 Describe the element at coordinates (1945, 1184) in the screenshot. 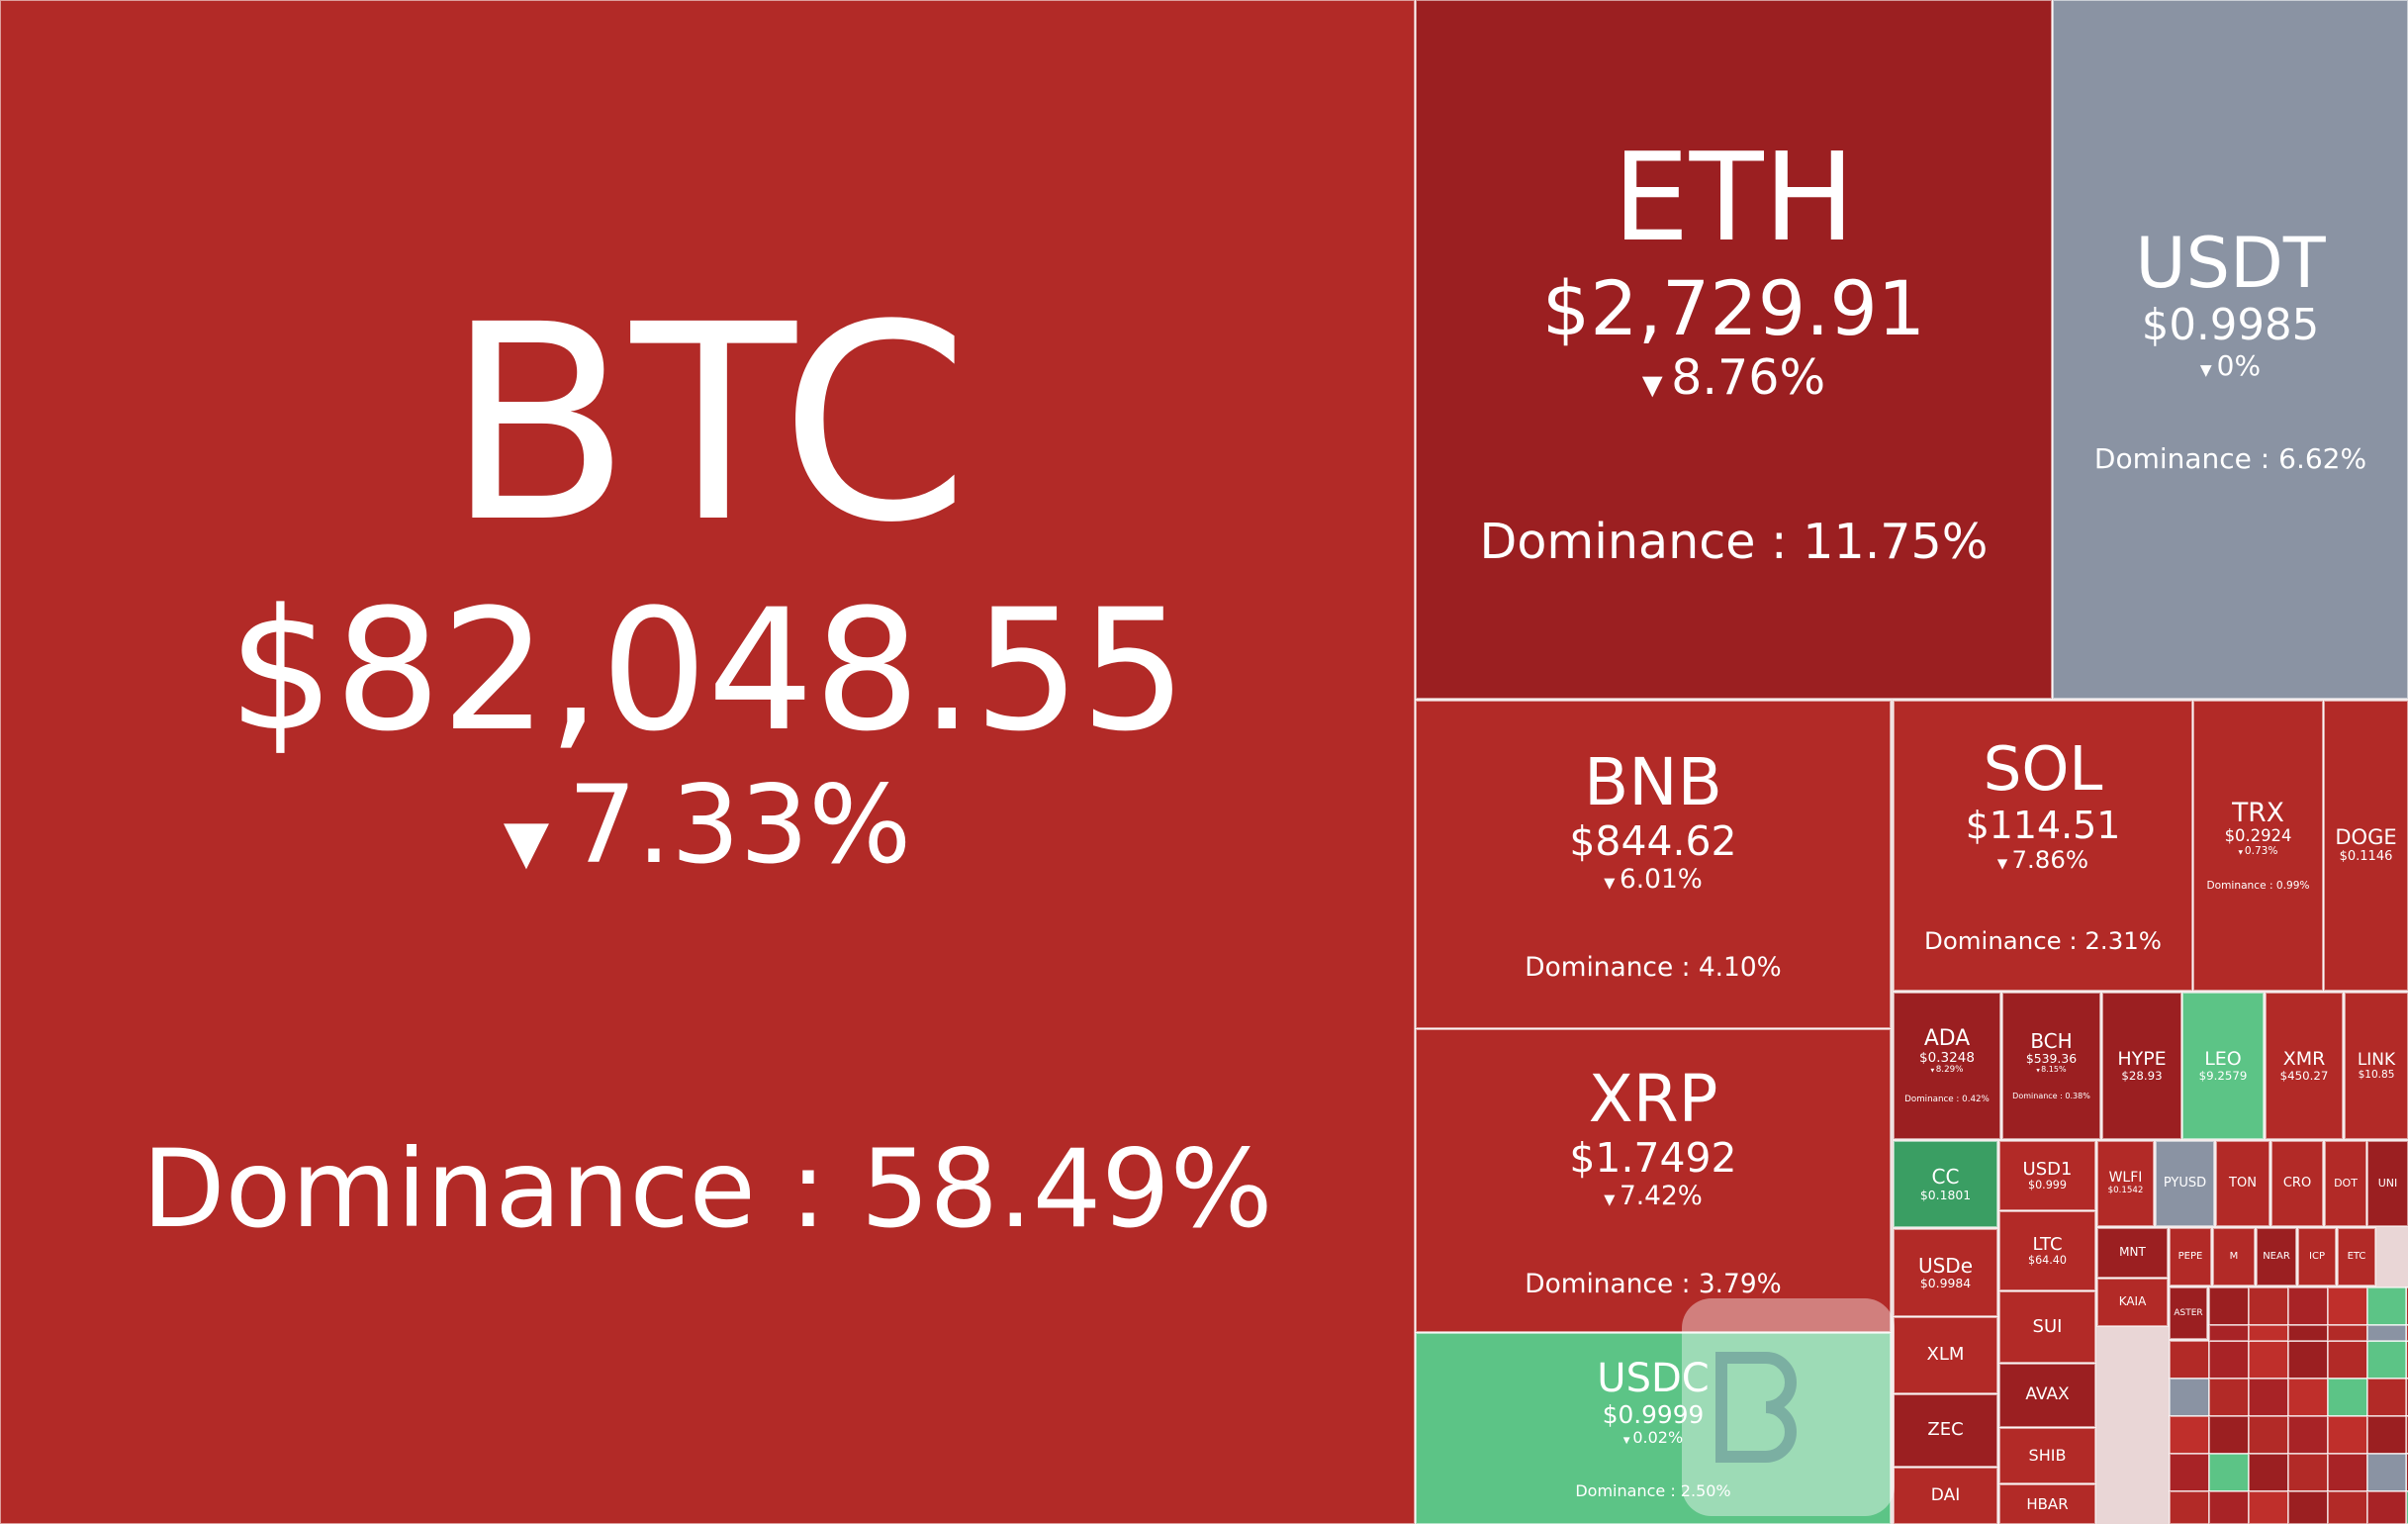

I see `tile-cc: CC $0.1801` at that location.